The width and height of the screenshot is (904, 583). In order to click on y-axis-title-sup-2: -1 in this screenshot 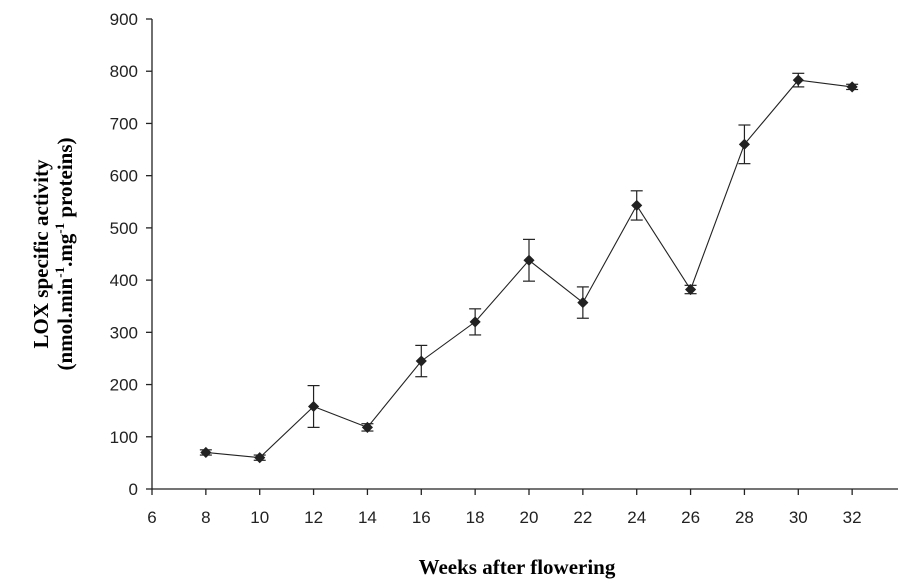, I will do `click(59, 228)`.